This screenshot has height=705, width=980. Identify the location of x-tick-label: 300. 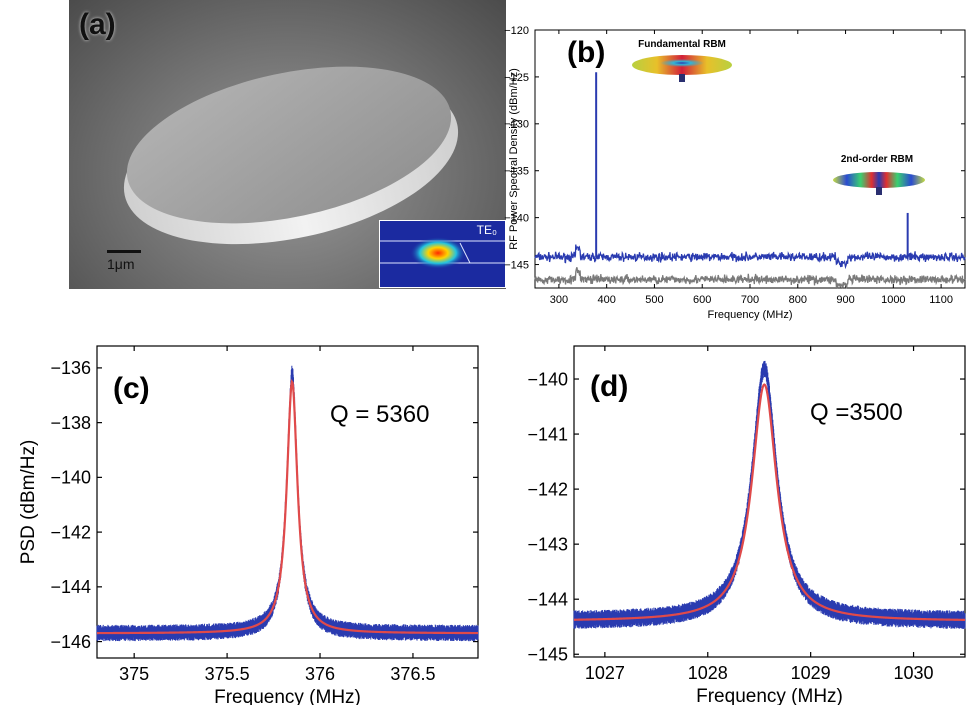
(559, 300).